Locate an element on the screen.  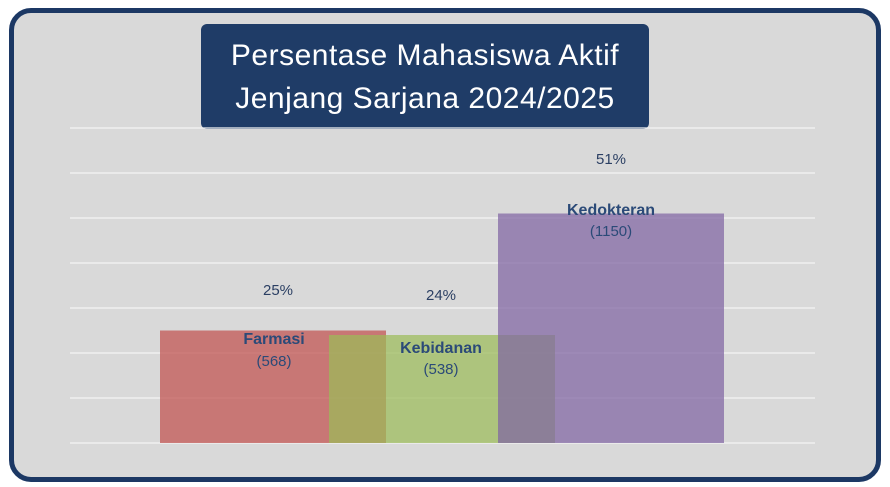
value-label-kedokteran: 51% is located at coordinates (611, 159).